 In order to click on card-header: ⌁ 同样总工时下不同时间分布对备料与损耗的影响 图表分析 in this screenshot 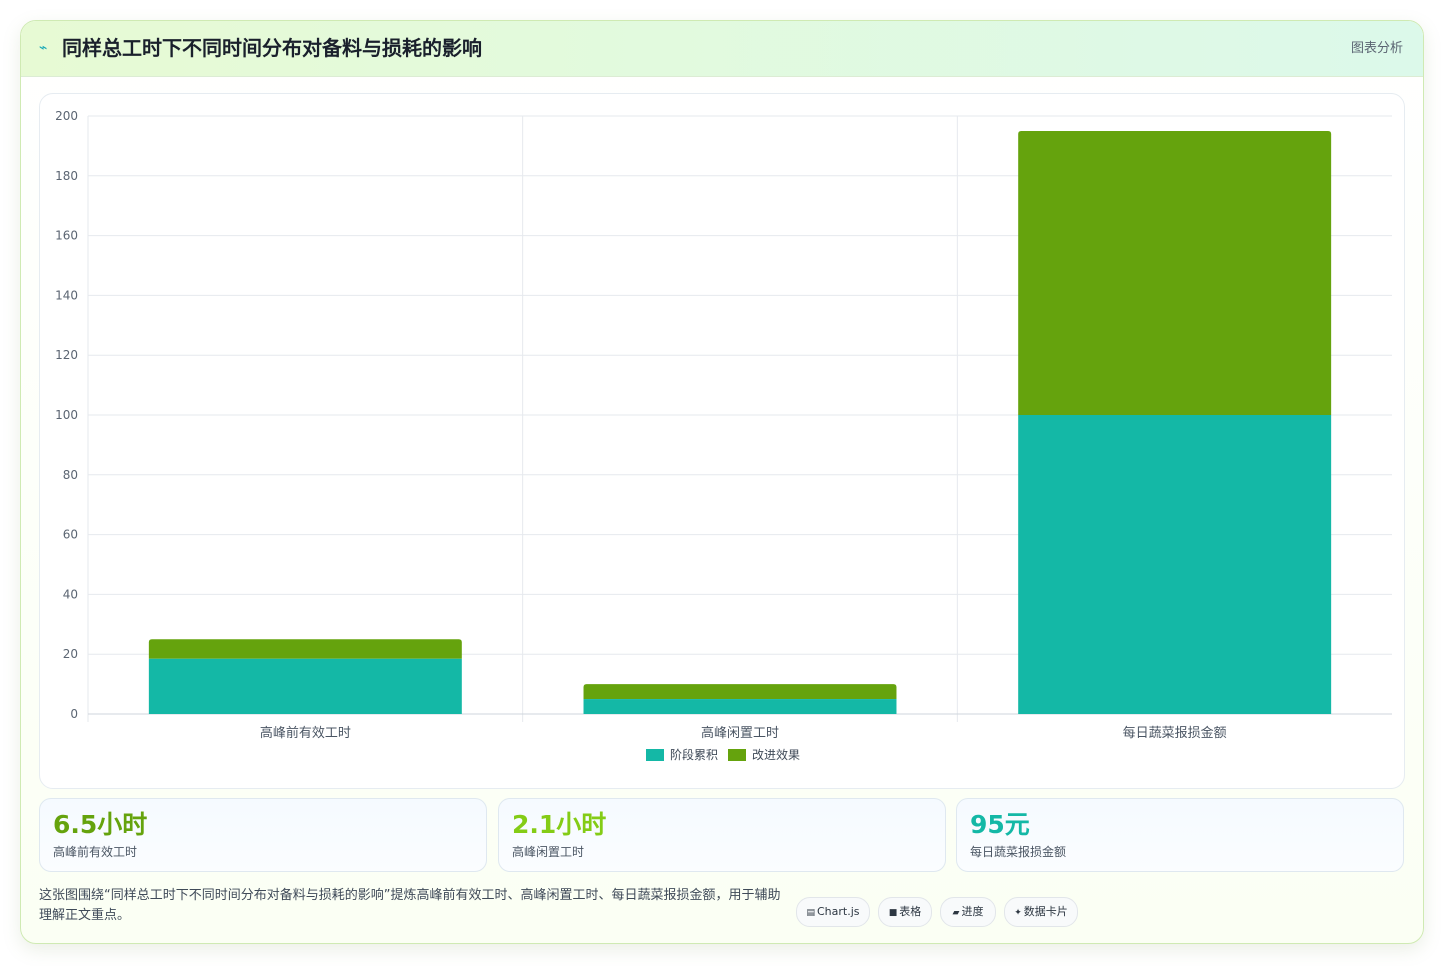, I will do `click(722, 49)`.